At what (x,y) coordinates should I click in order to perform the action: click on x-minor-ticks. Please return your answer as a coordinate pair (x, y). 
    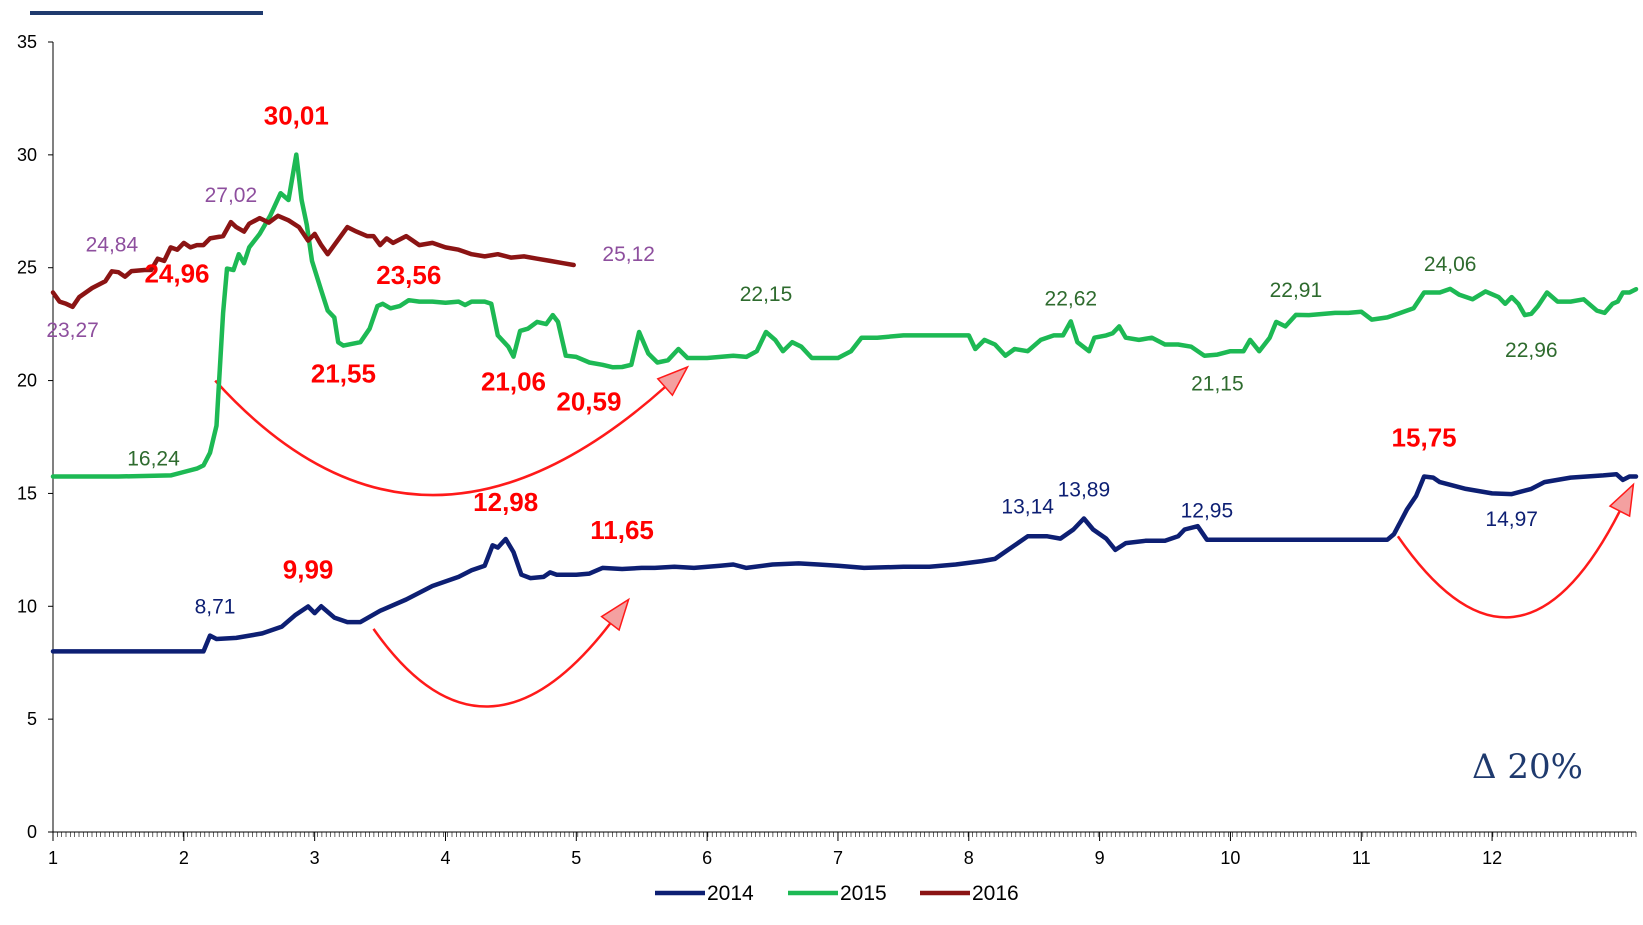
    Looking at the image, I should click on (844, 834).